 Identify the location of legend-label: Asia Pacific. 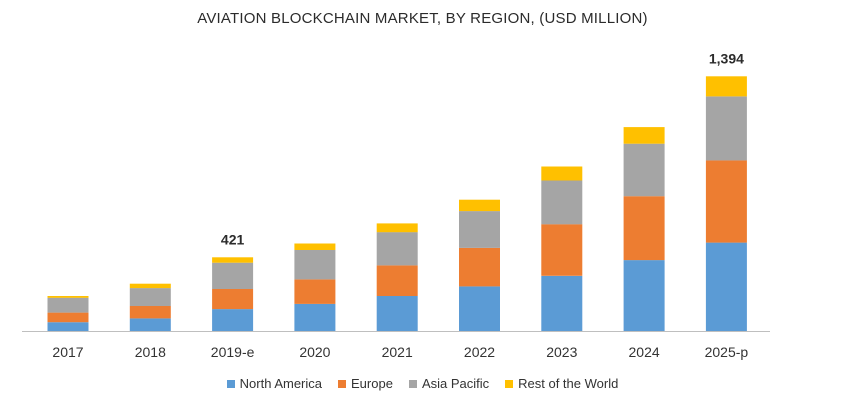
(455, 383).